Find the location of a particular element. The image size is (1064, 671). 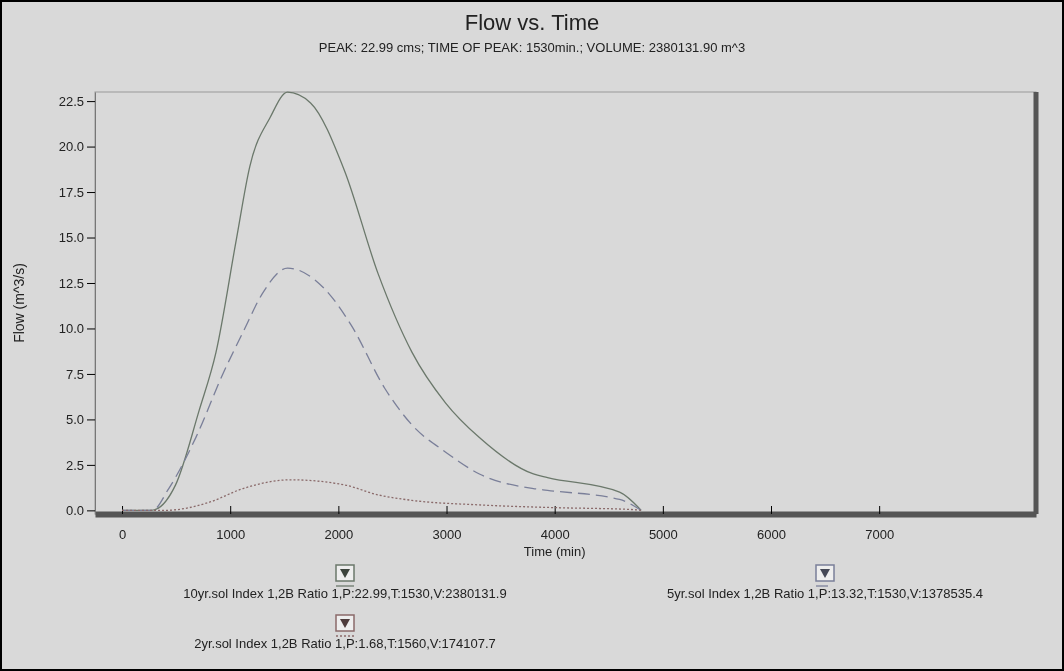

y-tick-label: 12.5 is located at coordinates (71, 283).